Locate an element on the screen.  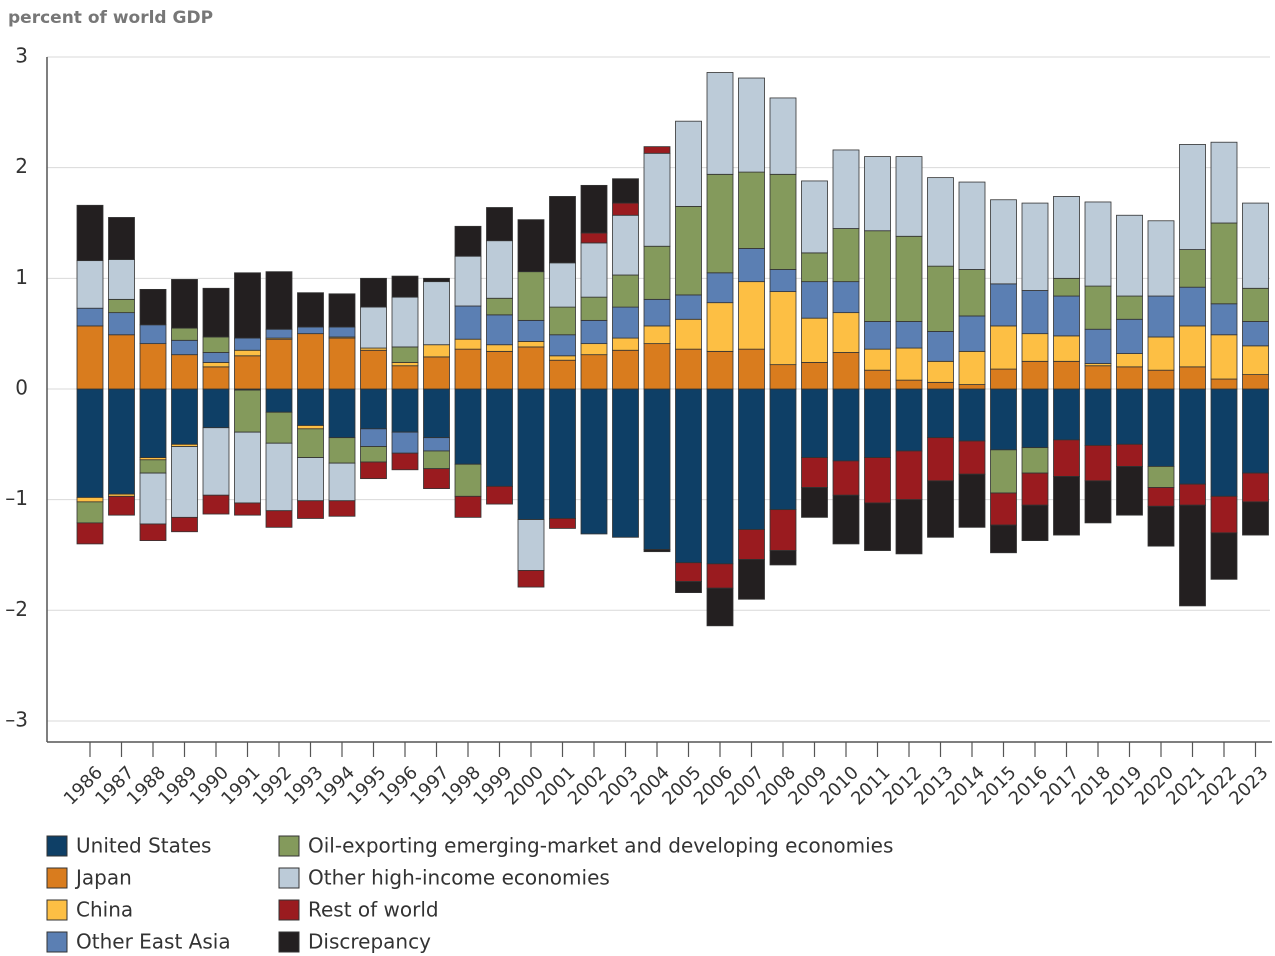
legend-label: China is located at coordinates (104, 910).